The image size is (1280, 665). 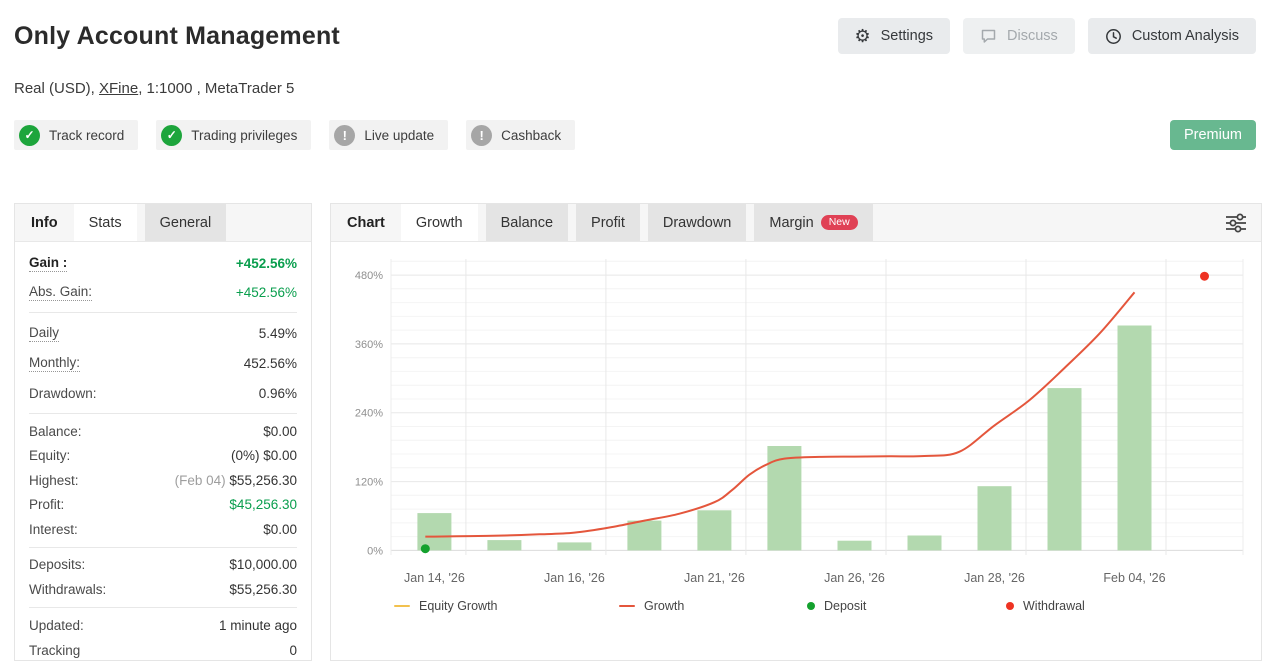 I want to click on y-axis-tick: 0%, so click(x=375, y=551).